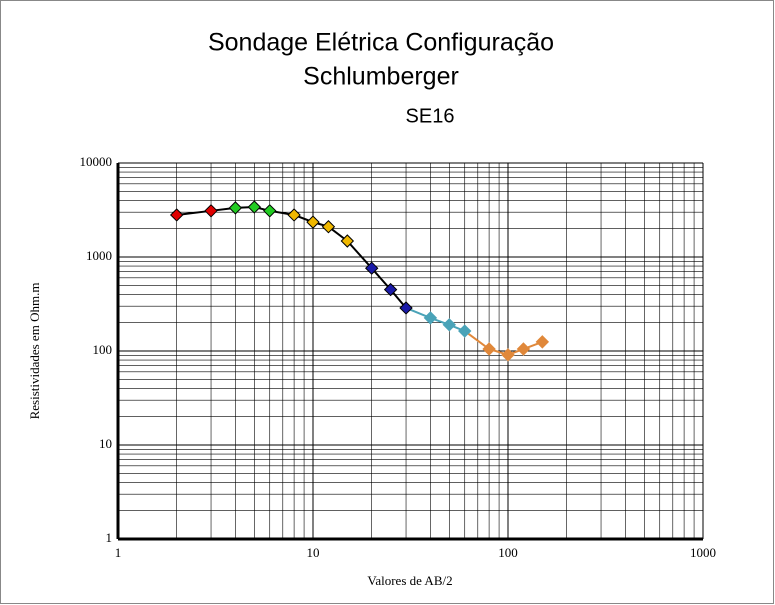 The image size is (775, 605). What do you see at coordinates (99, 255) in the screenshot?
I see `y-tick-label: 1000` at bounding box center [99, 255].